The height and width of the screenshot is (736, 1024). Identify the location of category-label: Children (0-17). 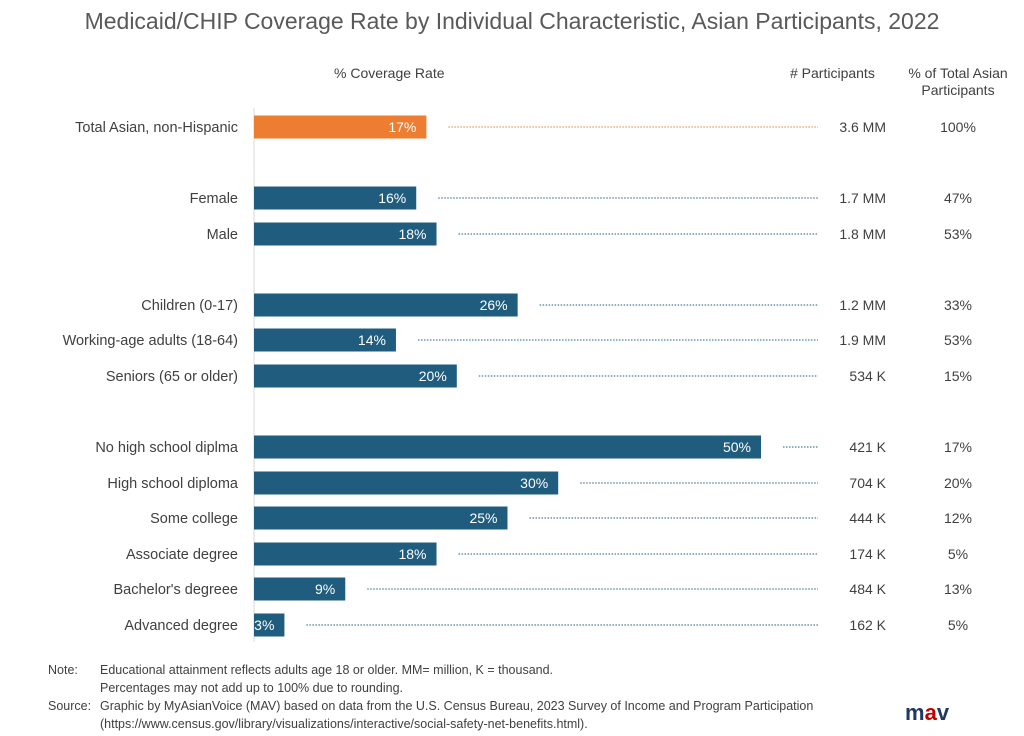
(189, 306).